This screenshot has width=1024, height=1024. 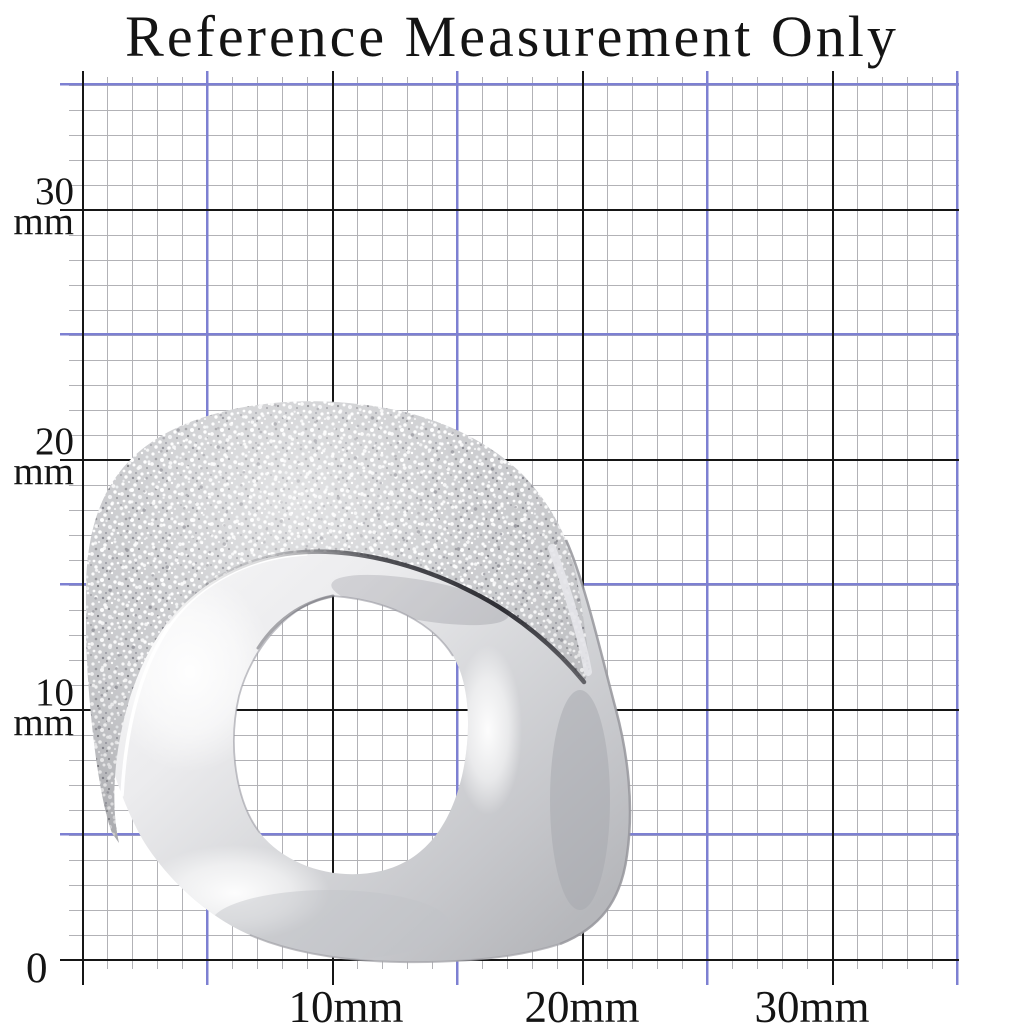 What do you see at coordinates (54, 191) in the screenshot?
I see `y-axis-value: 30` at bounding box center [54, 191].